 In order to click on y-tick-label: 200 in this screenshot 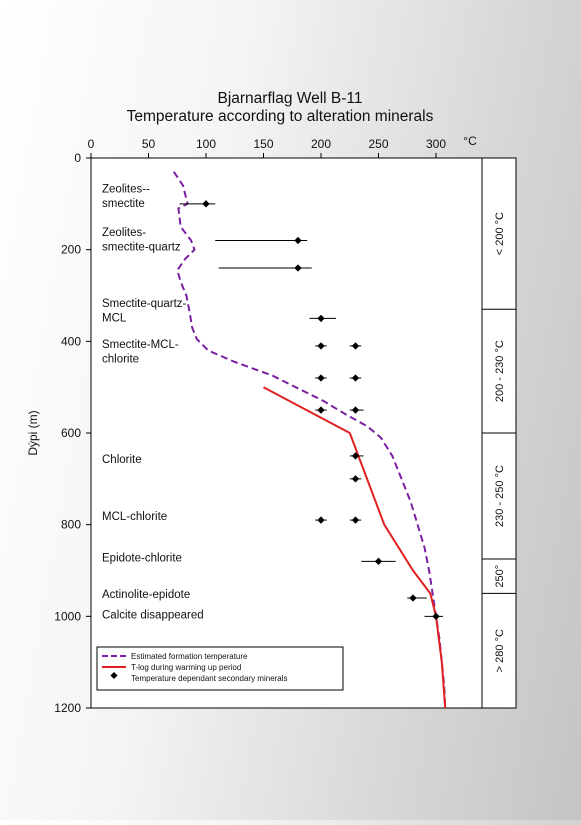, I will do `click(71, 250)`.